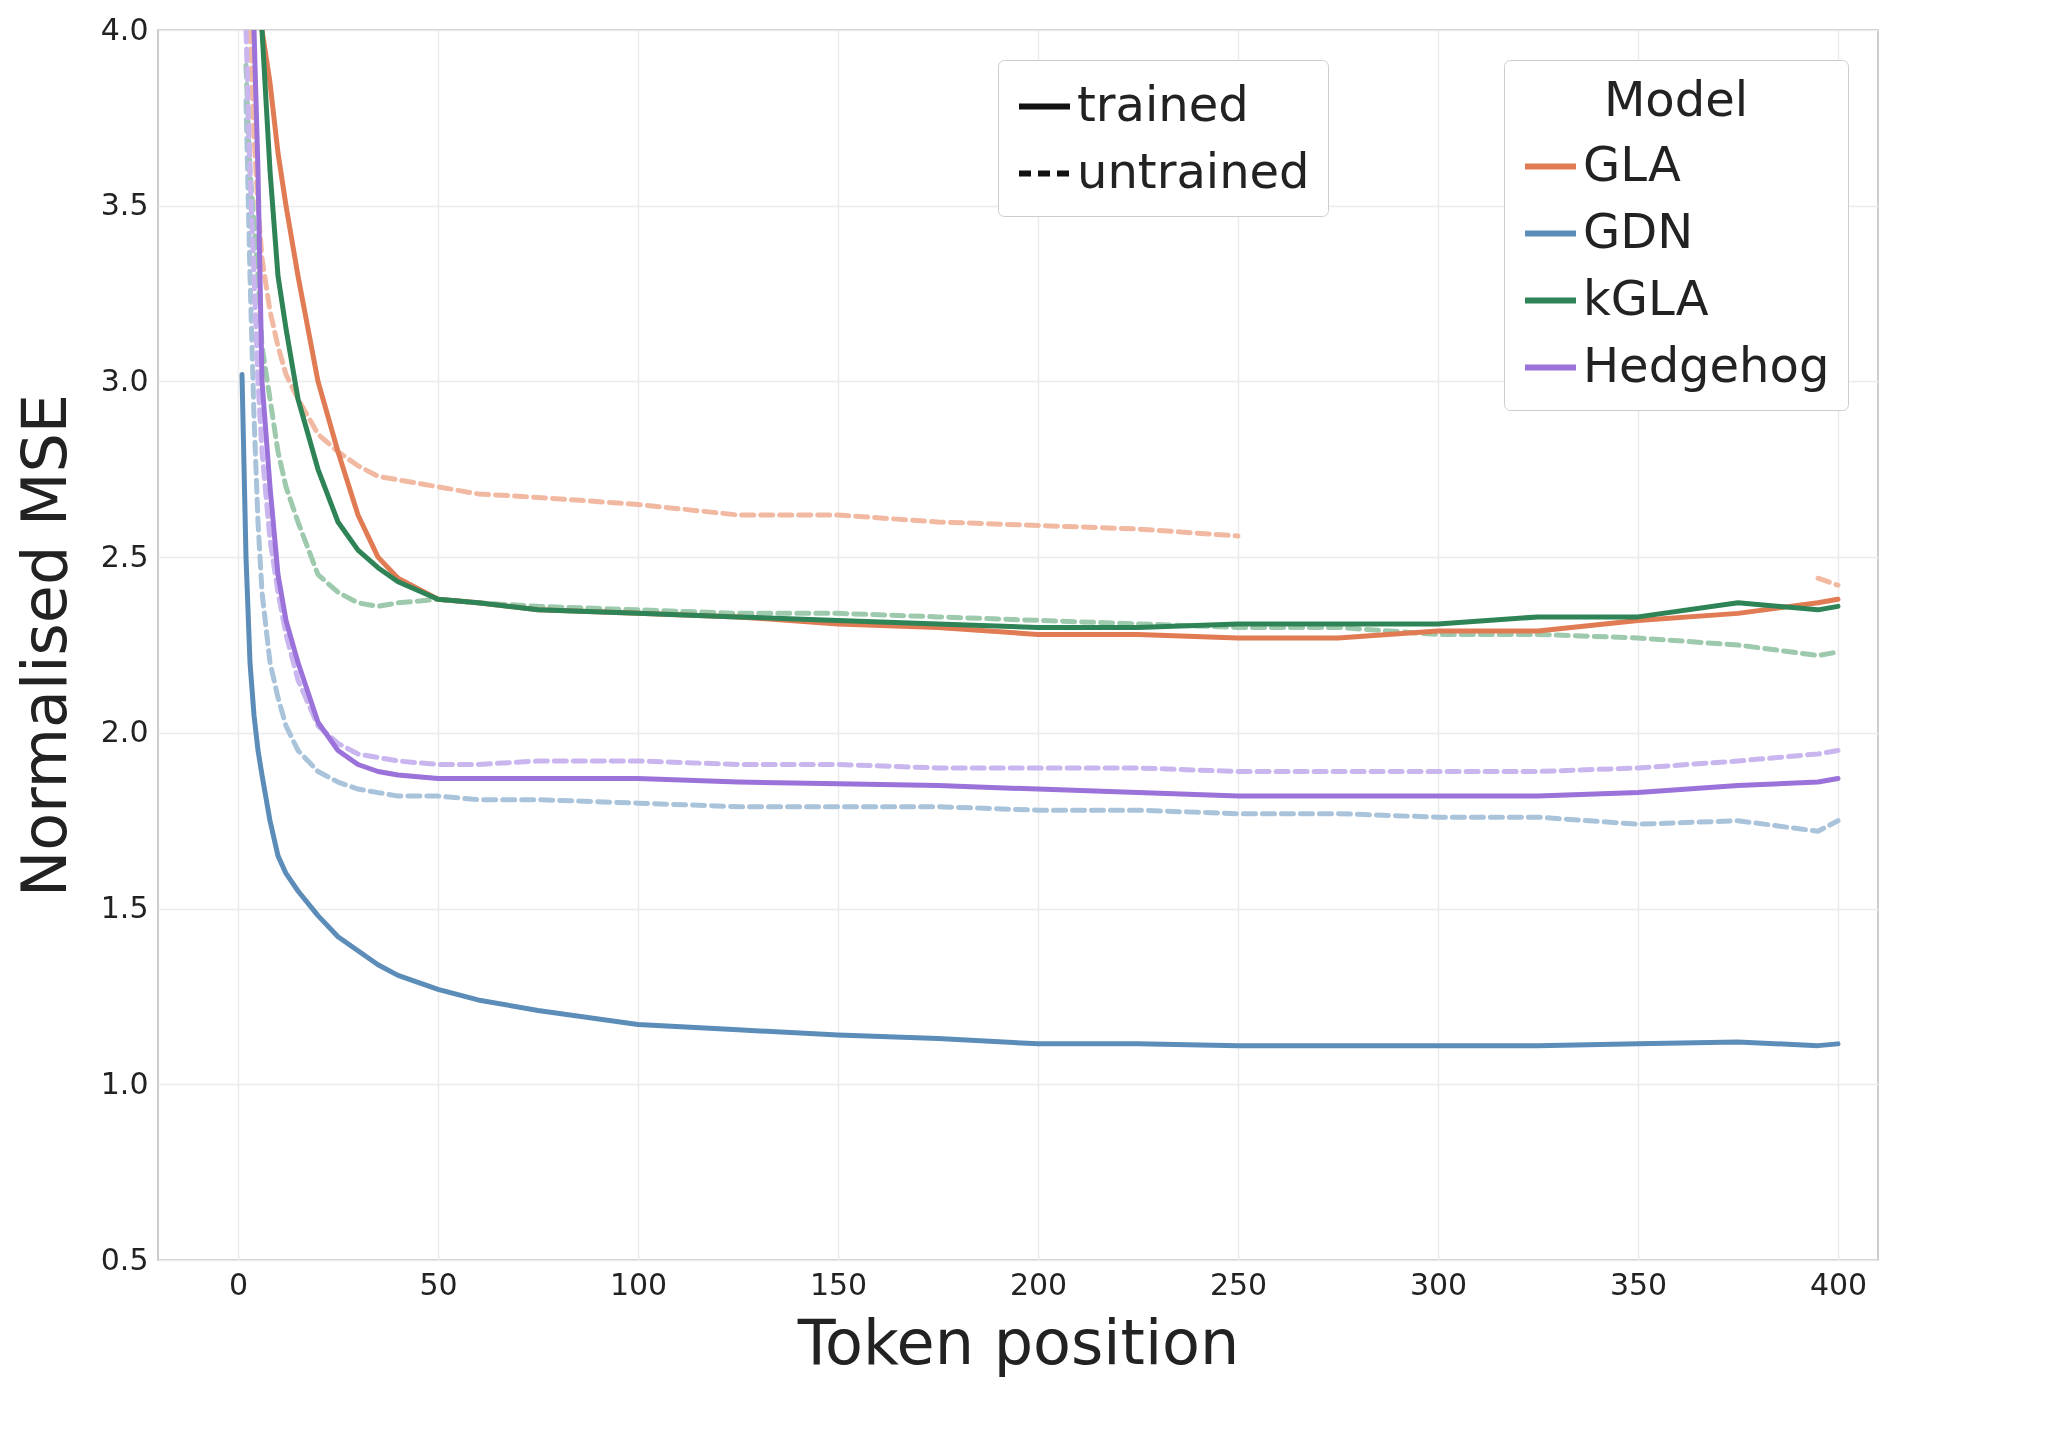 The height and width of the screenshot is (1433, 2070). I want to click on y-tick-label: 2.0, so click(124, 732).